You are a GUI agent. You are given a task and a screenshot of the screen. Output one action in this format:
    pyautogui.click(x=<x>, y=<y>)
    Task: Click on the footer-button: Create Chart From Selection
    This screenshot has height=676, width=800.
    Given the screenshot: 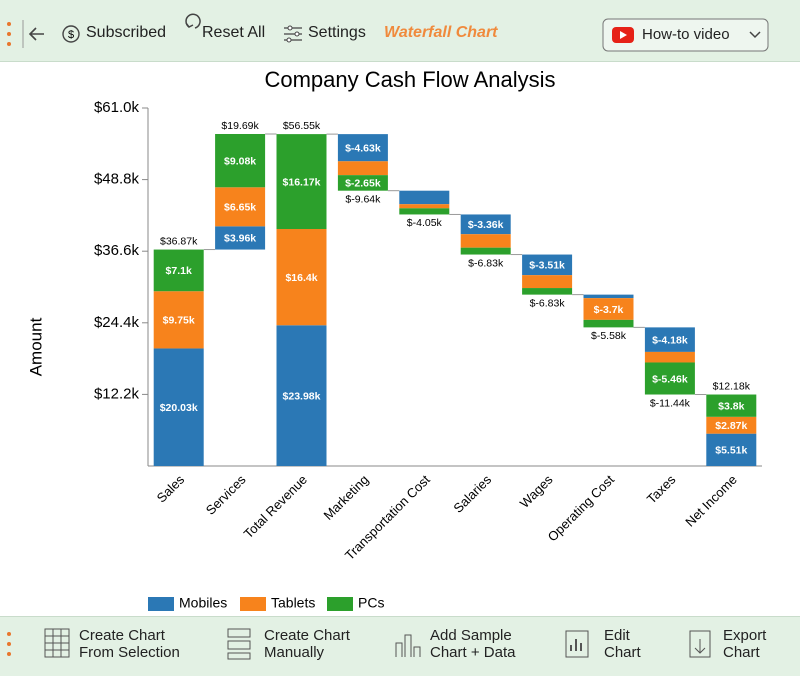 What is the action you would take?
    pyautogui.click(x=129, y=644)
    